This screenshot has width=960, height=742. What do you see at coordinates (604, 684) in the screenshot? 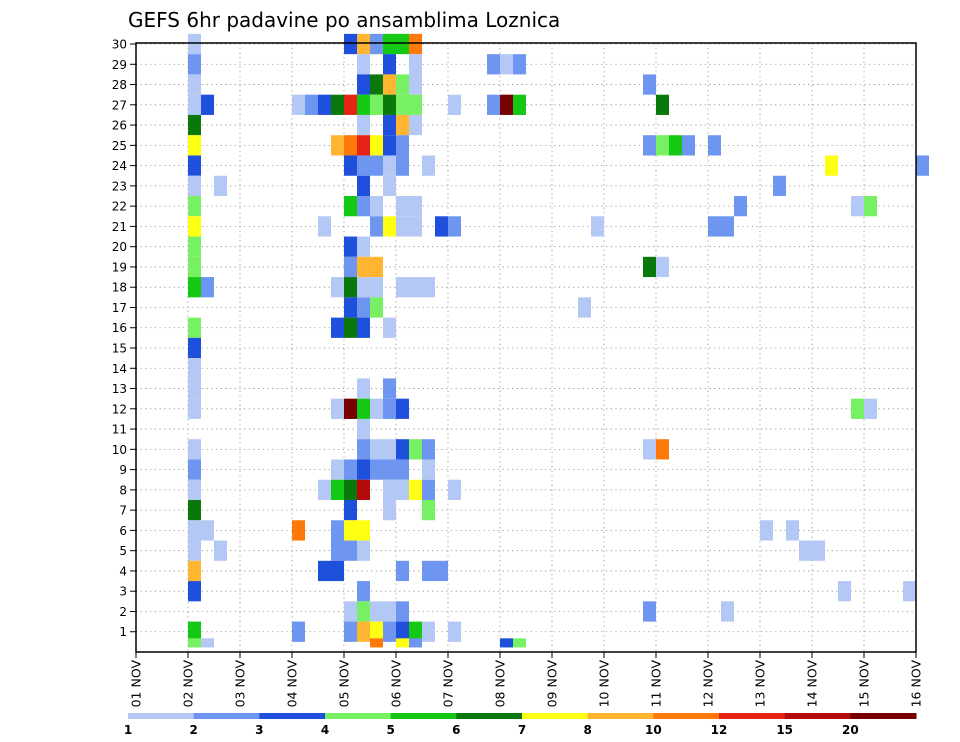
I see `x-tick-label: 10 NOV` at bounding box center [604, 684].